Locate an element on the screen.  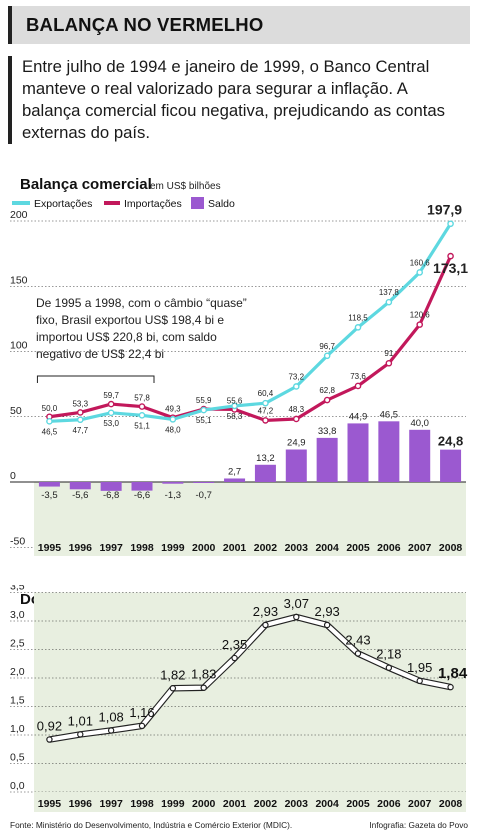
importacoes-label: 73,6 is located at coordinates (358, 376).